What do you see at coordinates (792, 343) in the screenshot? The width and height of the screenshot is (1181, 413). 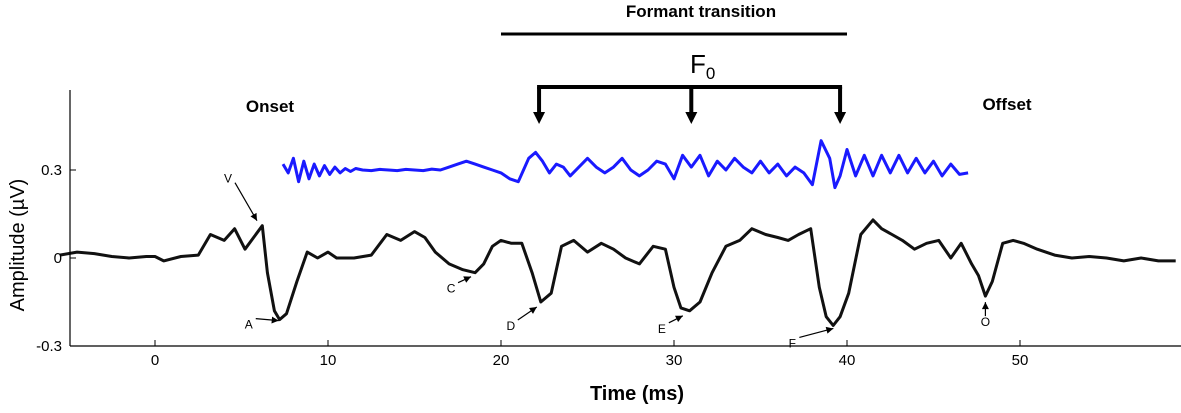 I see `peak-label-F: F` at bounding box center [792, 343].